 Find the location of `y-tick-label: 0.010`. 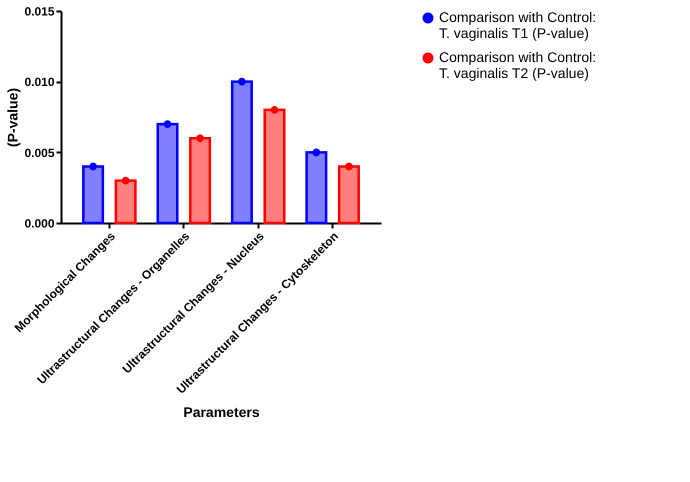

y-tick-label: 0.010 is located at coordinates (39, 82).